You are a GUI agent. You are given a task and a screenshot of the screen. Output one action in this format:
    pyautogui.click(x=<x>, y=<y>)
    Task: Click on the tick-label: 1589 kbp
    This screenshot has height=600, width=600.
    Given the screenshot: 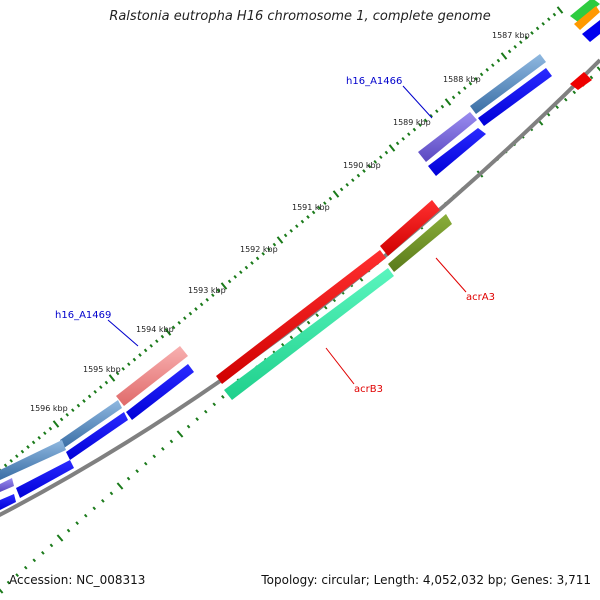 What is the action you would take?
    pyautogui.click(x=412, y=122)
    